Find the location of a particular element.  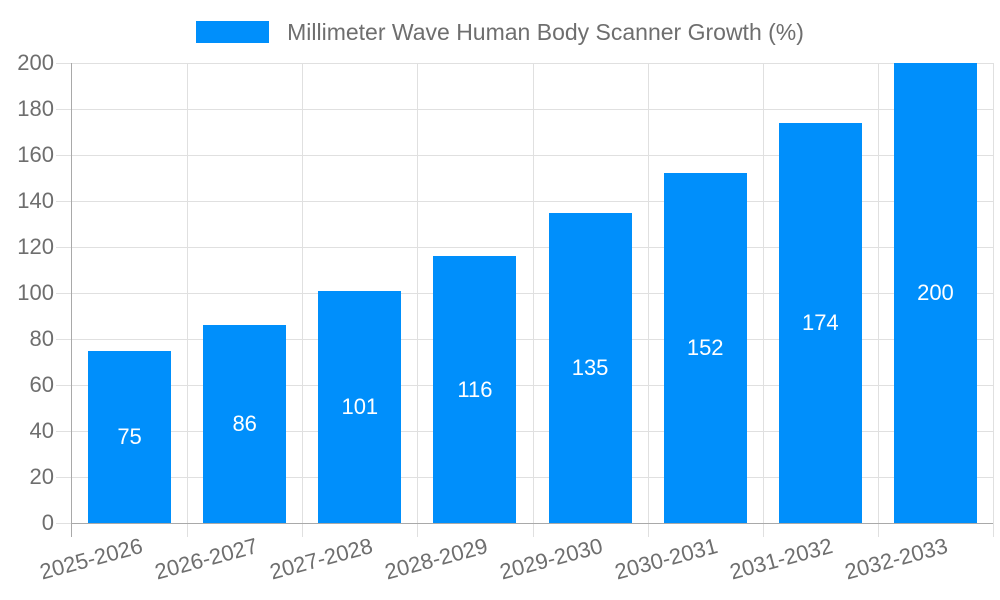

bar-value-label: 116 is located at coordinates (475, 389).